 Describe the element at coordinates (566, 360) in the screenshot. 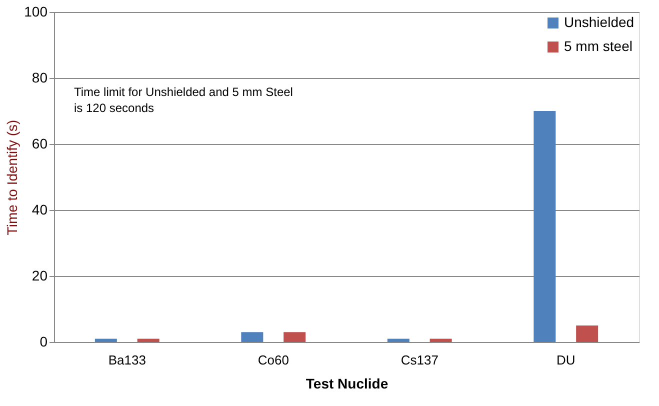

I see `x-tick-label: DU` at that location.